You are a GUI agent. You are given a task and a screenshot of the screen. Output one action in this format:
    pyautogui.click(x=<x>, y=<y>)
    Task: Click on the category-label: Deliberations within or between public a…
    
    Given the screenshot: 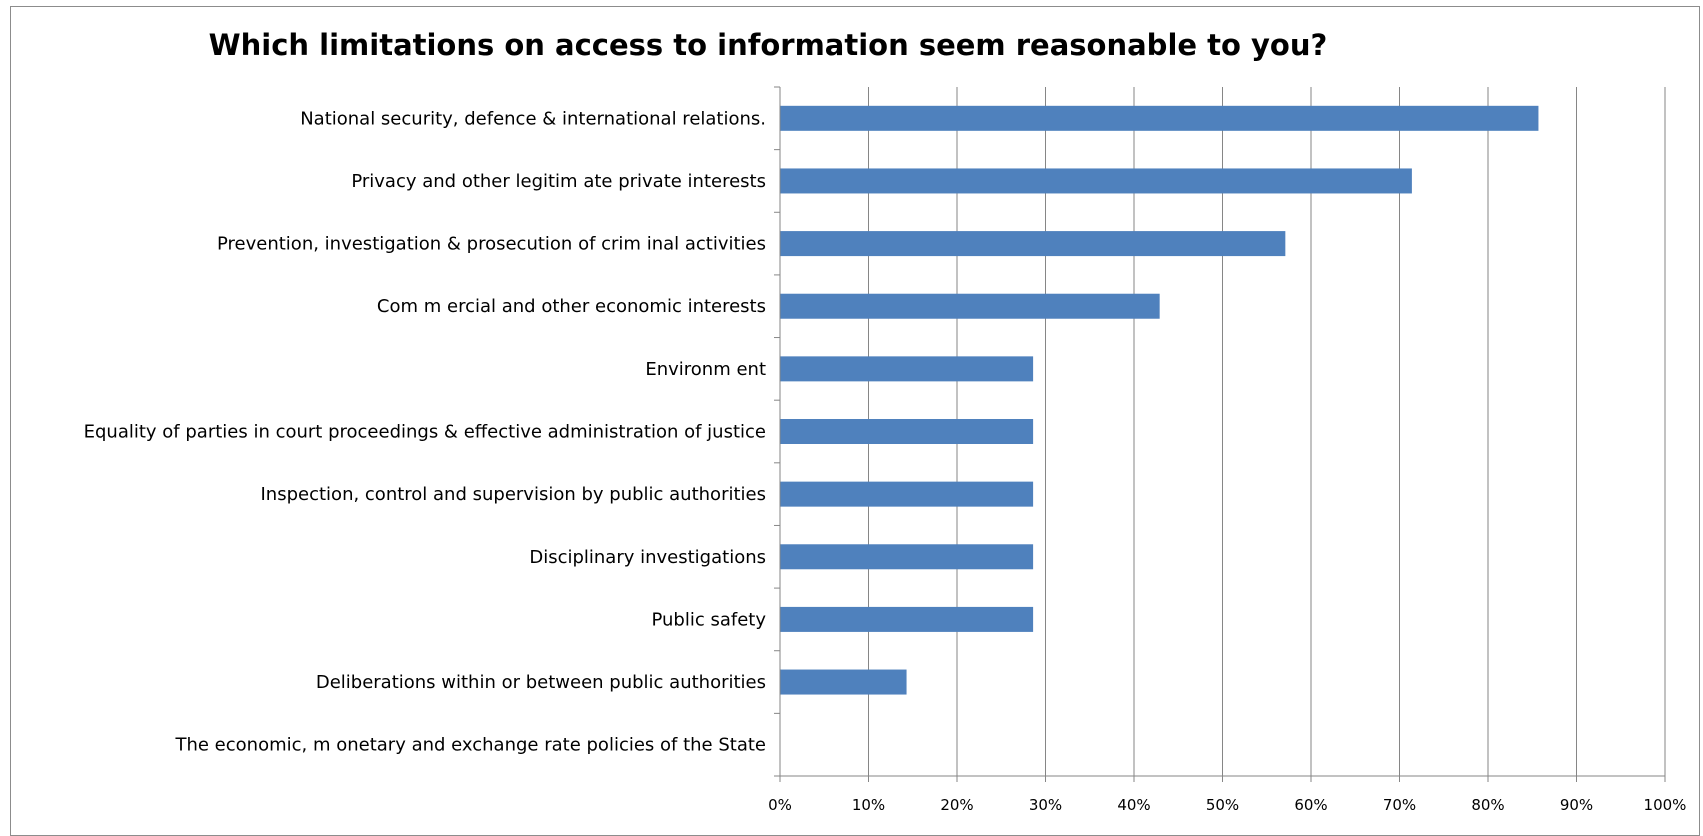 What is the action you would take?
    pyautogui.click(x=541, y=682)
    